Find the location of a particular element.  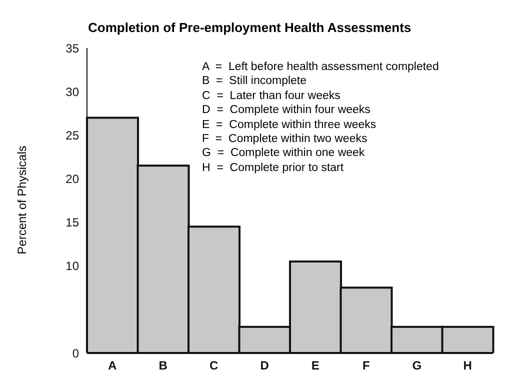

annotation: D = Complete within four weeks is located at coordinates (287, 110).